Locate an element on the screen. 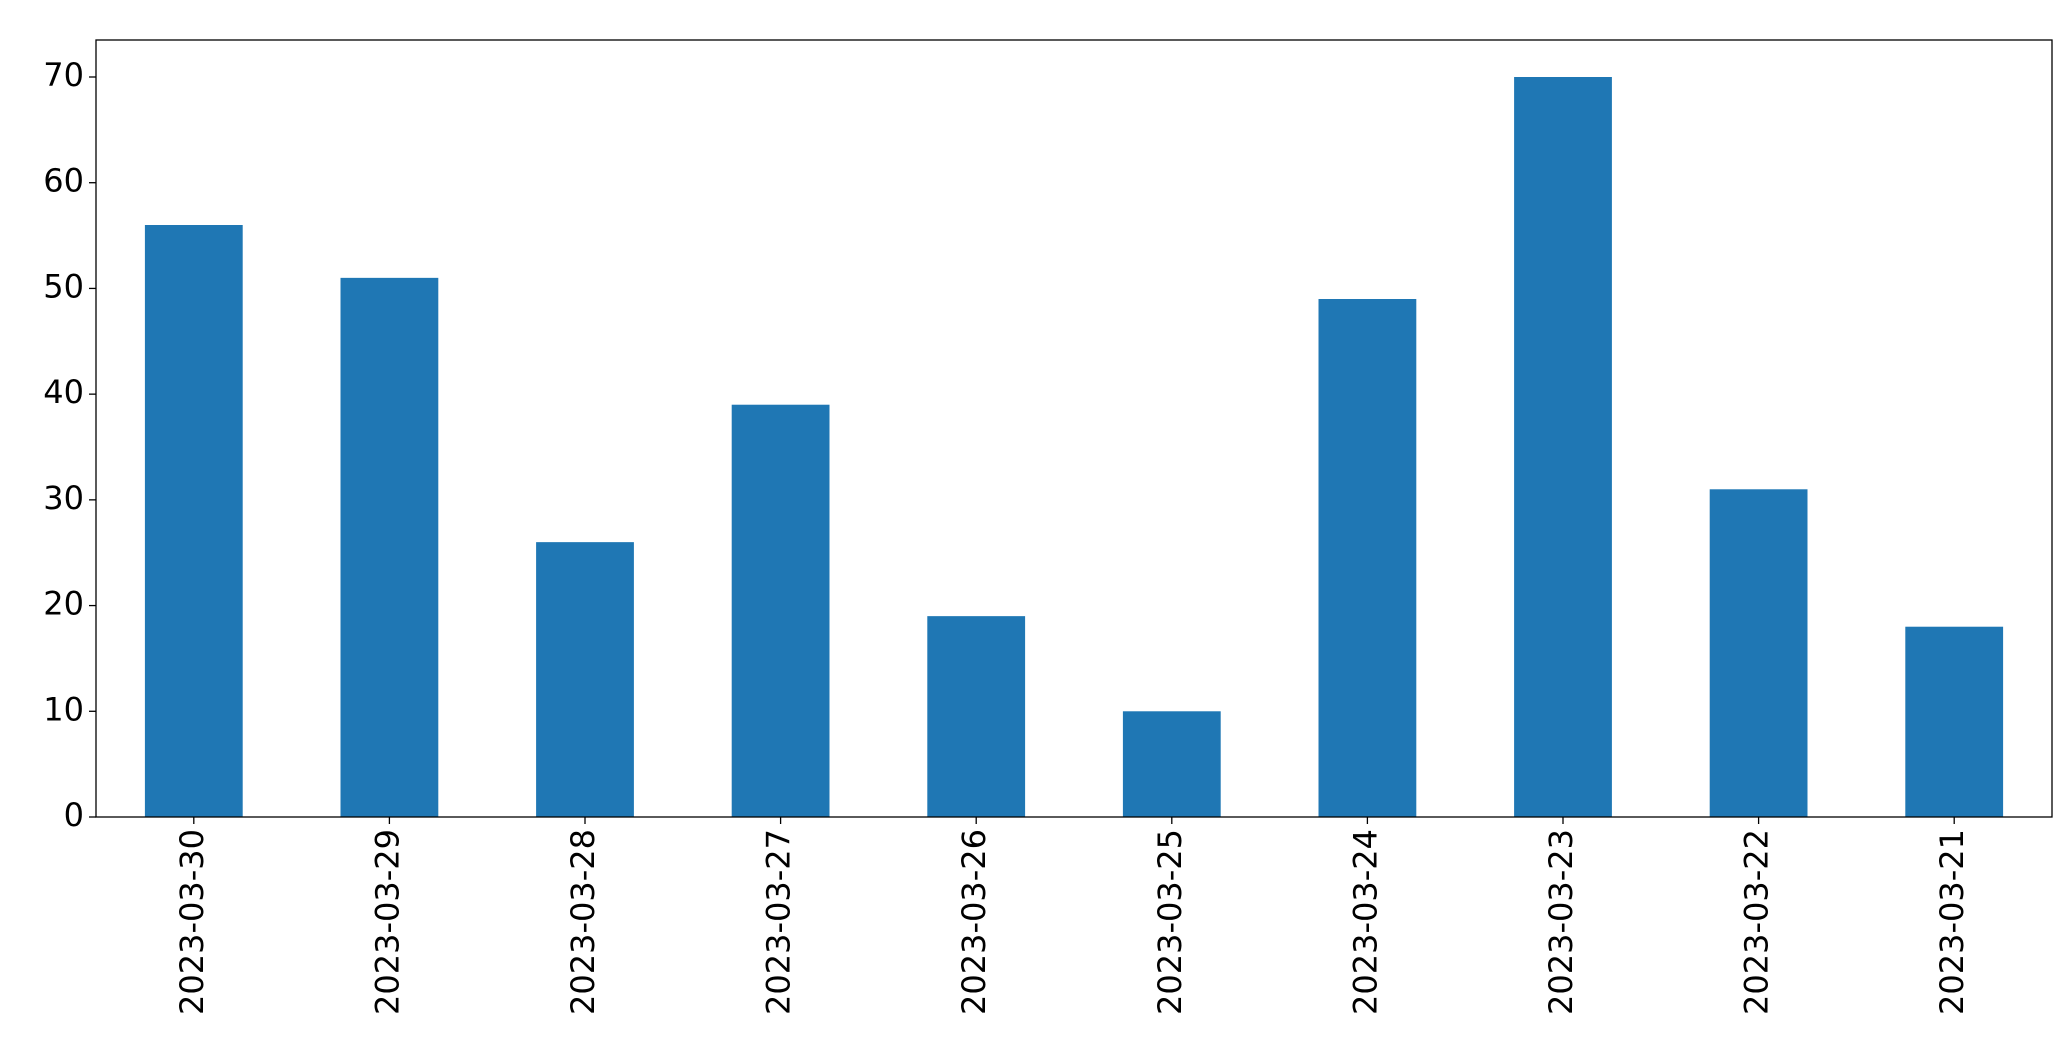 The height and width of the screenshot is (1061, 2071). y-tick-label: 10 is located at coordinates (63, 709).